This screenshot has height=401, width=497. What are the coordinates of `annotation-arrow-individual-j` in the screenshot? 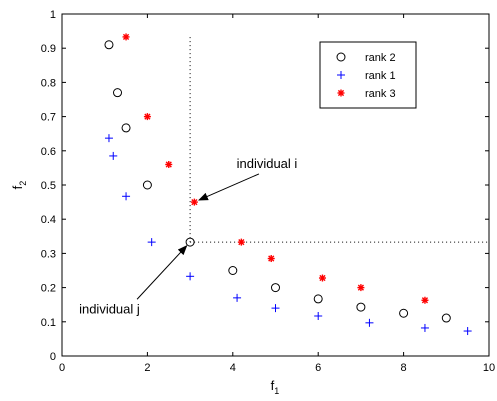 It's located at (162, 272).